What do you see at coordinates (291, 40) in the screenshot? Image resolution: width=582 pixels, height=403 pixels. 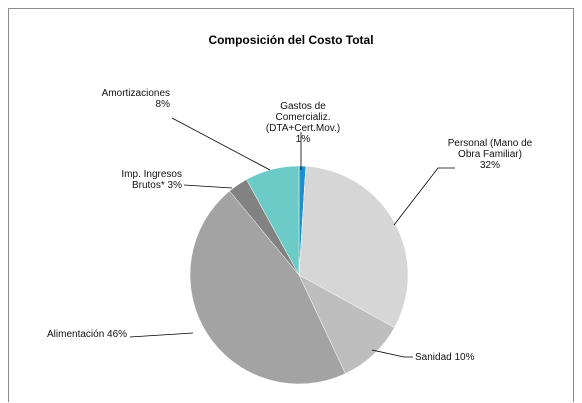 I see `chart-title: Composición del Costo Total` at bounding box center [291, 40].